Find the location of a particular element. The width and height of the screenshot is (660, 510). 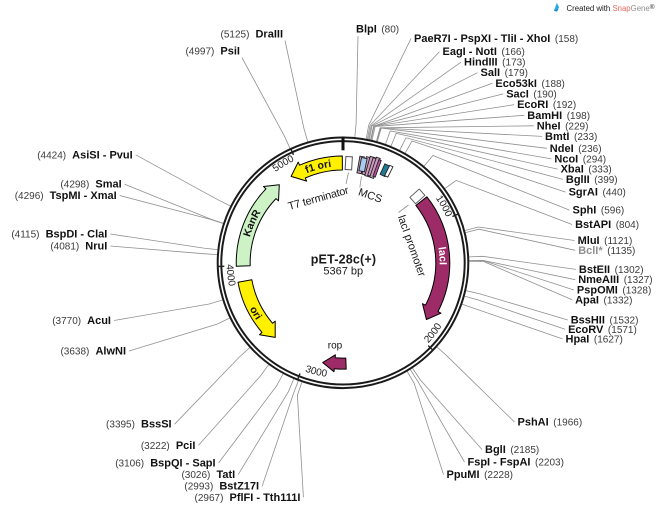

svg-text: (3106) BspQI - SapI is located at coordinates (165, 463).